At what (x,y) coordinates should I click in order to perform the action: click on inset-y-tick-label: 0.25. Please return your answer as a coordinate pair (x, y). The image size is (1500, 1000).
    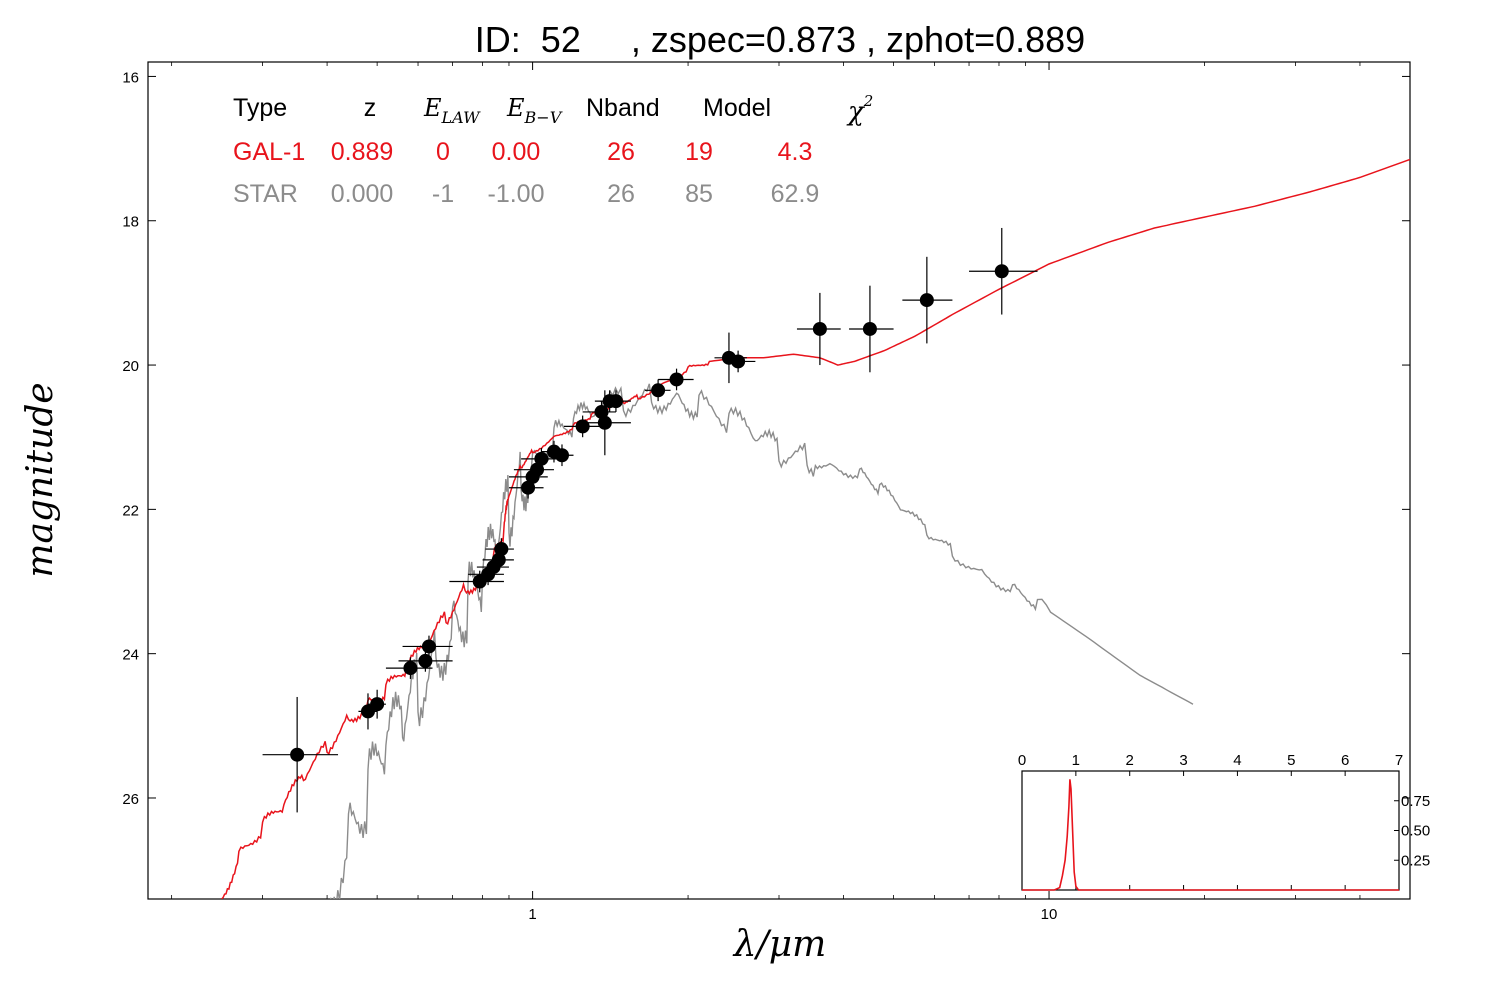
    Looking at the image, I should click on (1415, 860).